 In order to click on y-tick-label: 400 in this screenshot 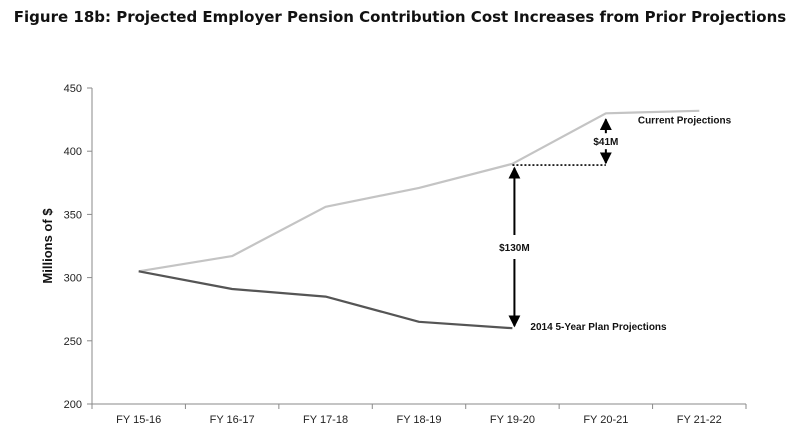, I will do `click(73, 152)`.